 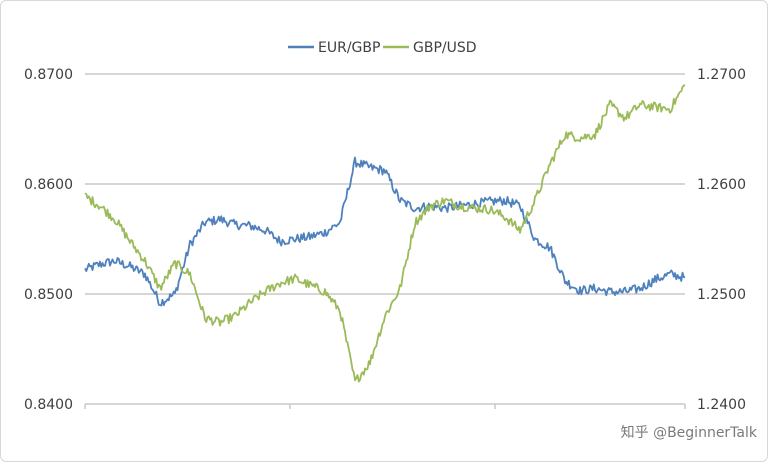 I want to click on left-tick-label: 0.8500, so click(x=48, y=295).